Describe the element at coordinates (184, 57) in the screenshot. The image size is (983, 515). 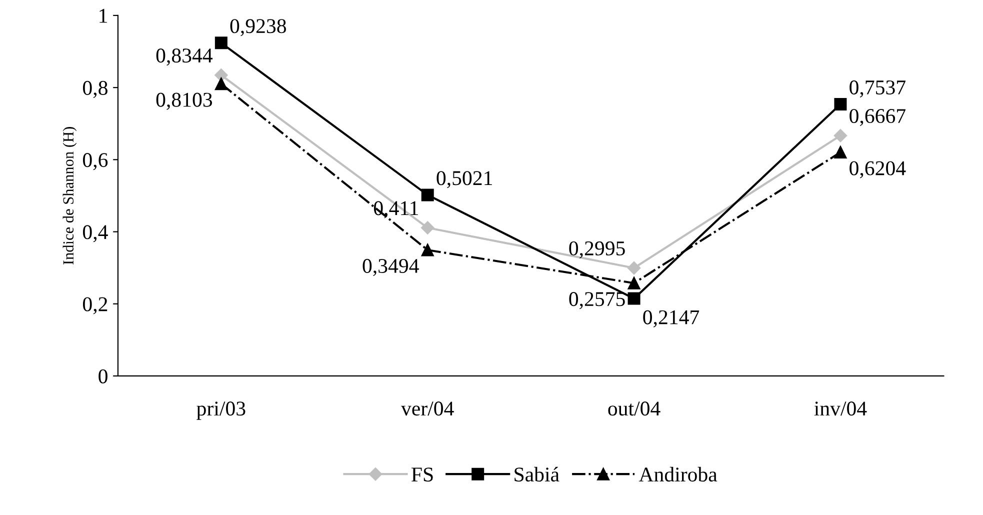
I see `data-label: 0,8344` at that location.